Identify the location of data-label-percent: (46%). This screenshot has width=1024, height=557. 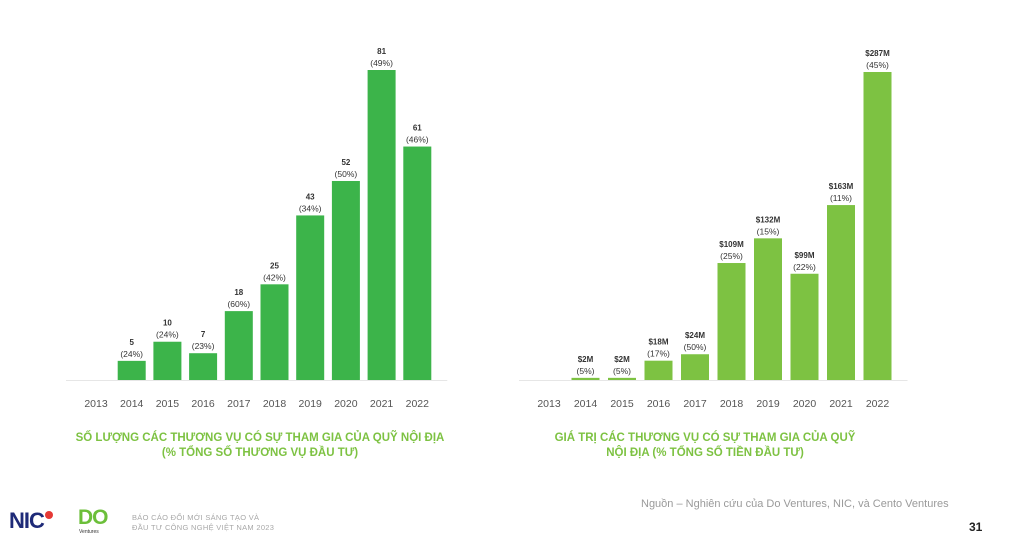
(417, 140).